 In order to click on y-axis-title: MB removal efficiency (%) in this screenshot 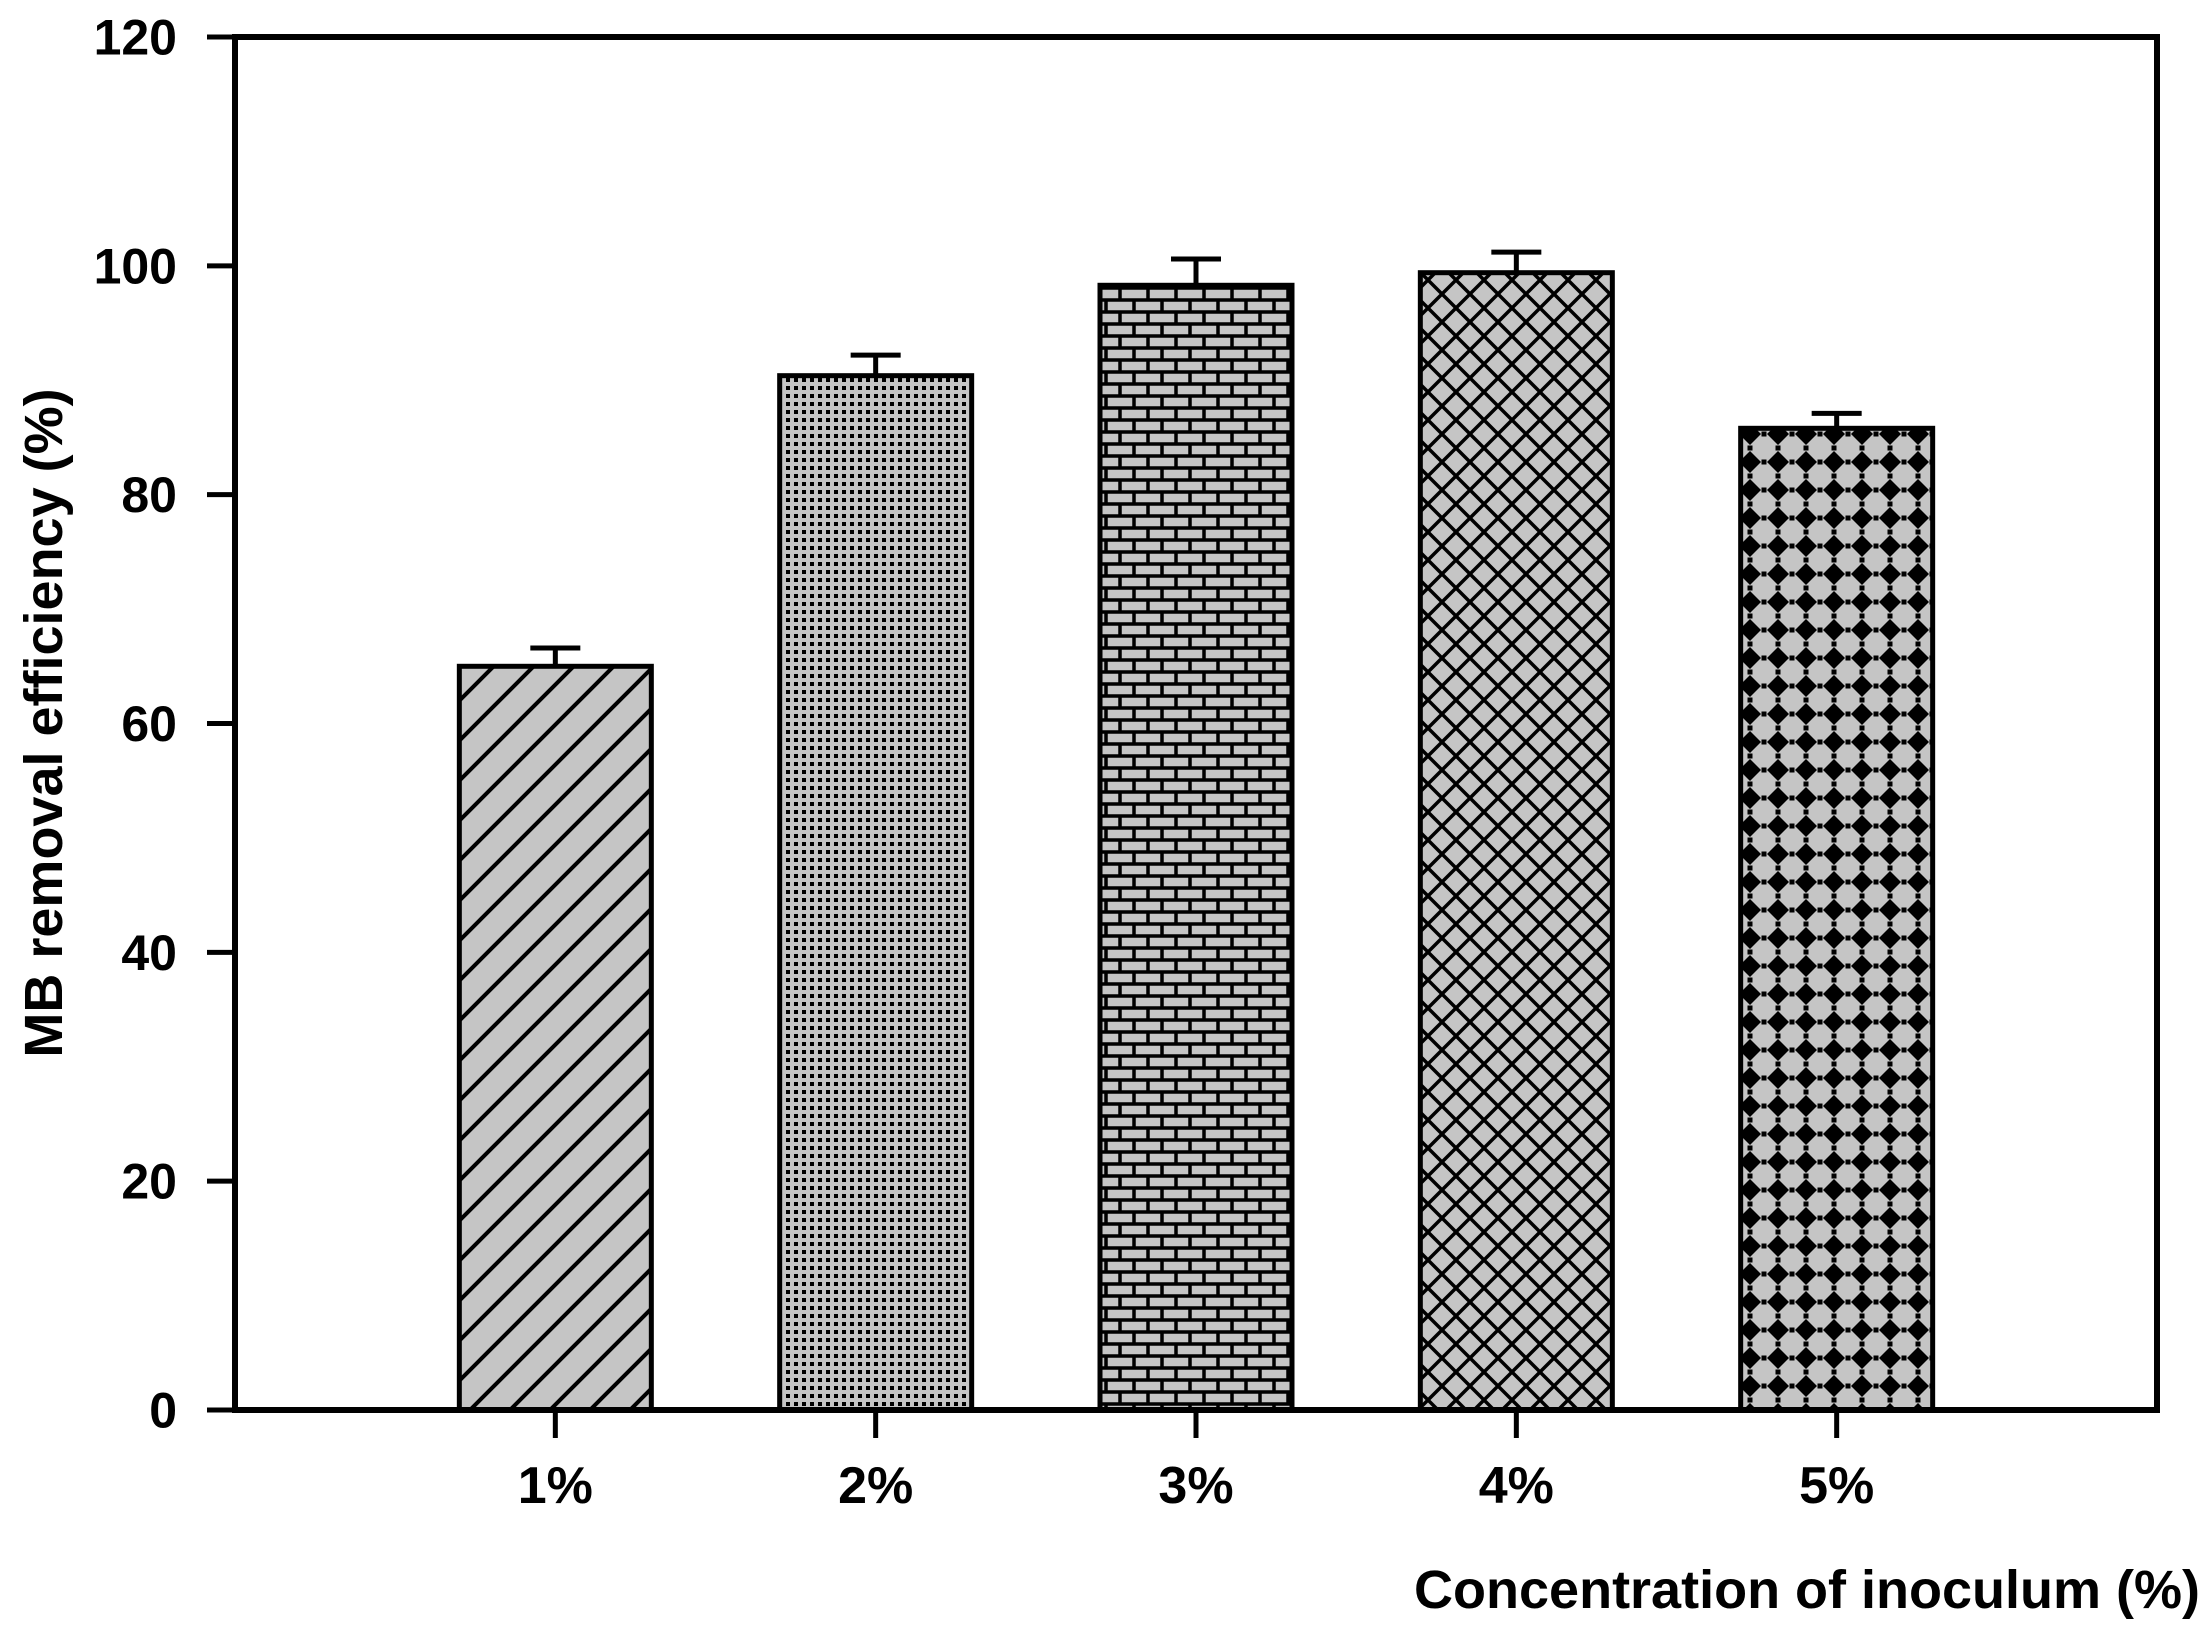, I will do `click(44, 722)`.